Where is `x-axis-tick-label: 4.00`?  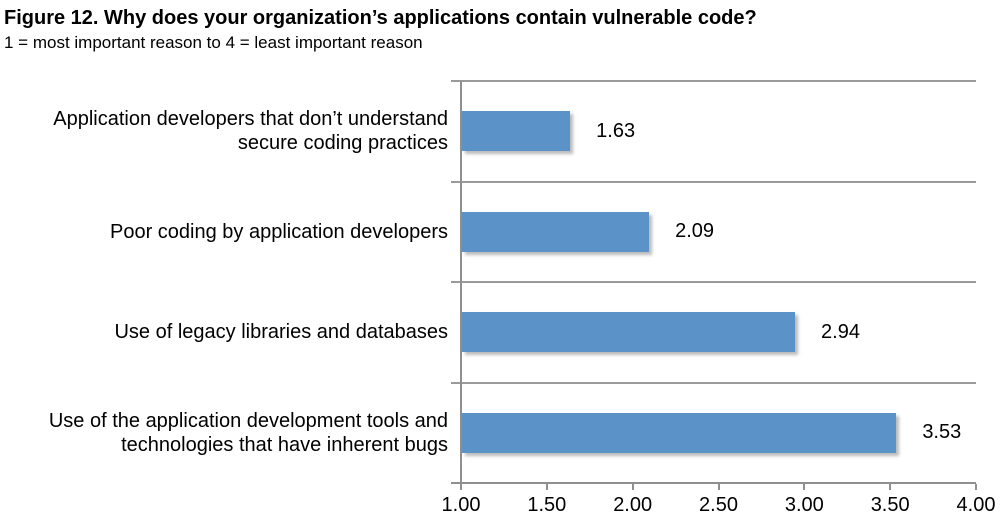 x-axis-tick-label: 4.00 is located at coordinates (976, 505).